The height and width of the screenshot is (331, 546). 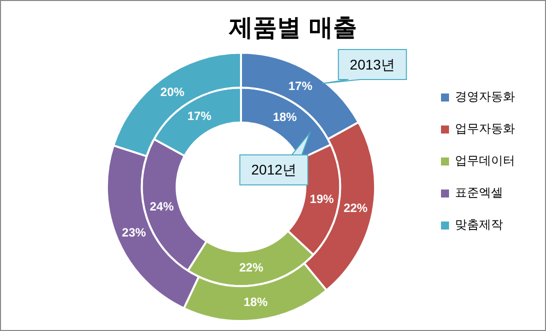 What do you see at coordinates (479, 225) in the screenshot?
I see `legend-label: 맞춤제작` at bounding box center [479, 225].